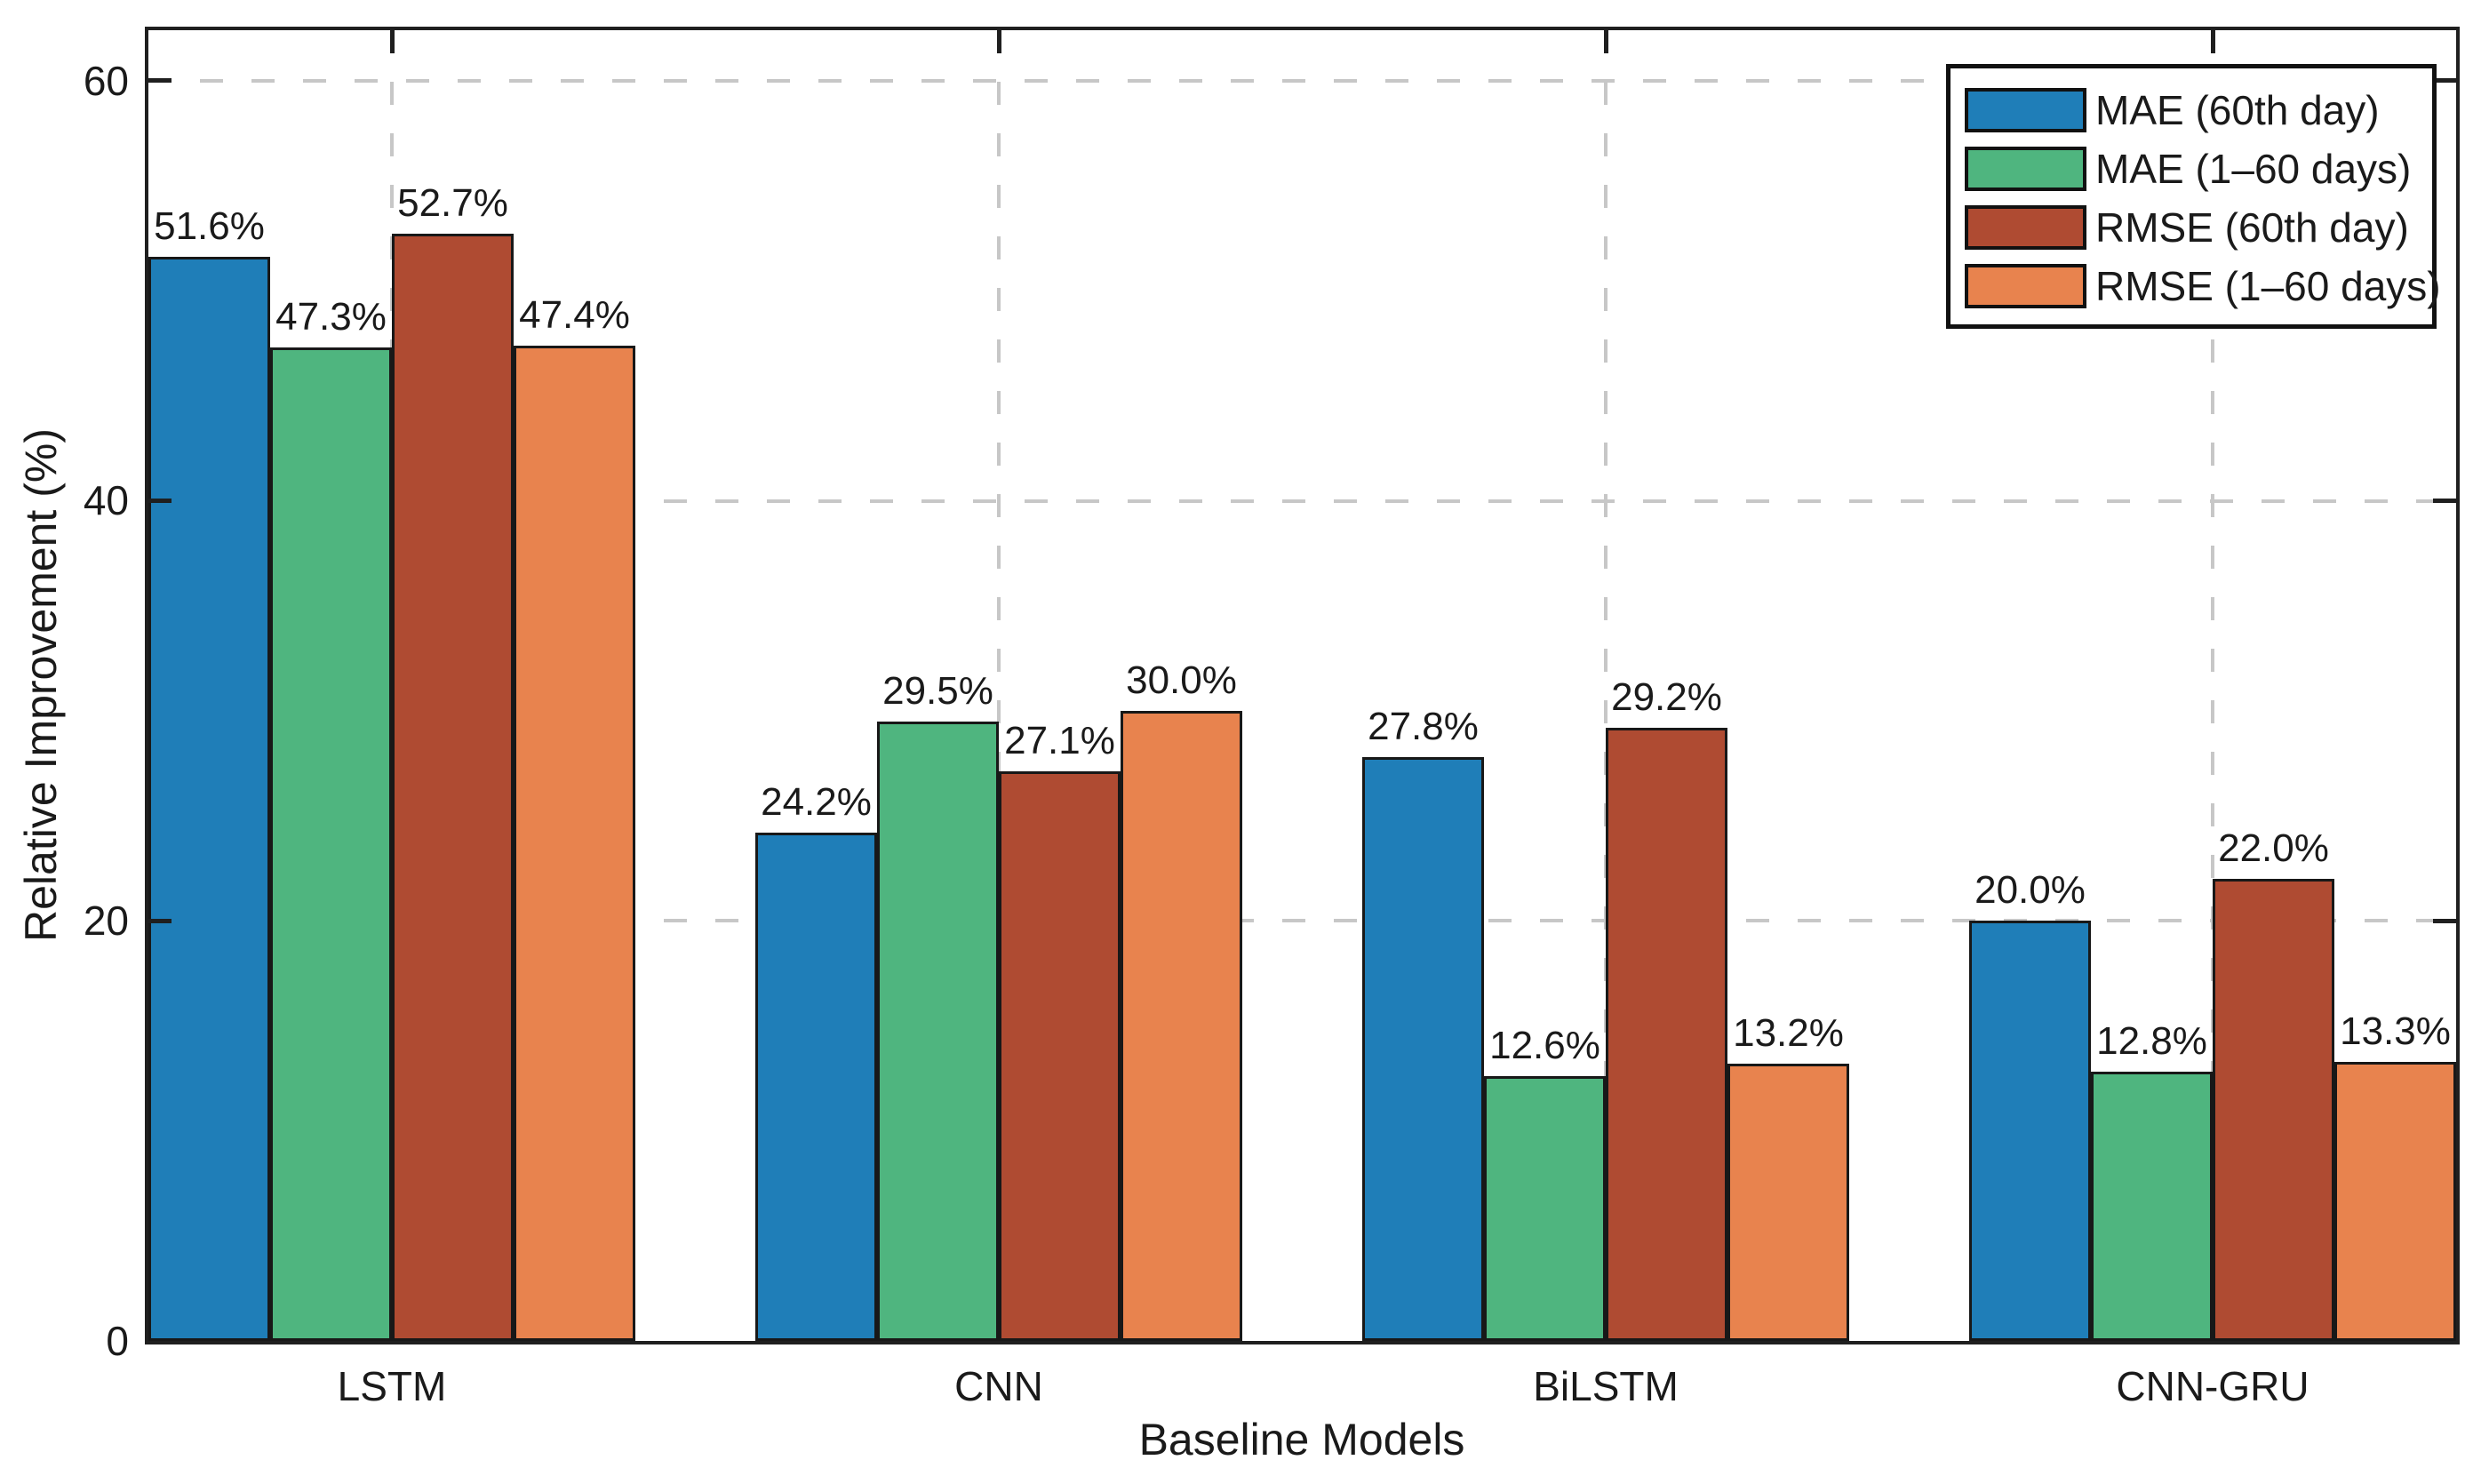  What do you see at coordinates (1424, 726) in the screenshot?
I see `bar-value-label-bilstm-mae-60th-day: 27.8%` at bounding box center [1424, 726].